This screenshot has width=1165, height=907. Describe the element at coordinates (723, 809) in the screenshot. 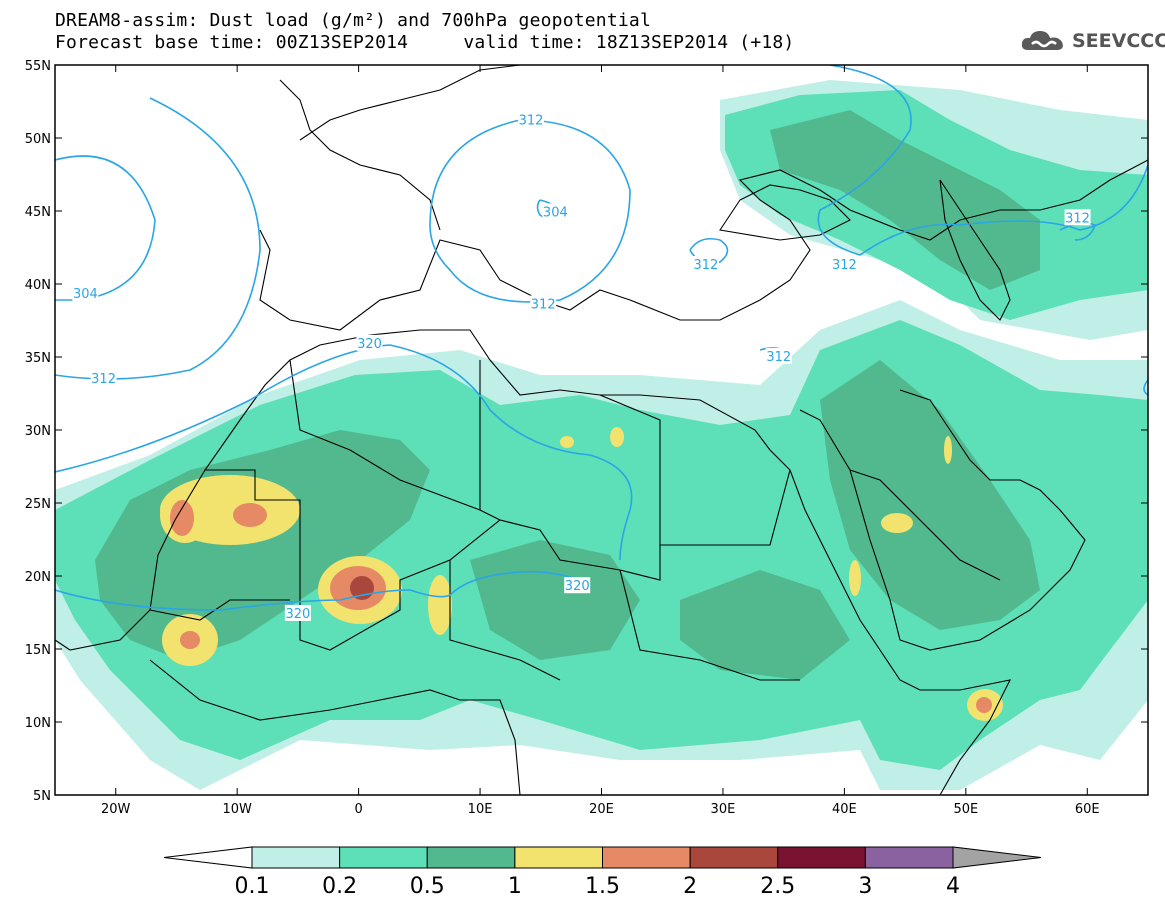

I see `lon-tick-label: 30E` at that location.